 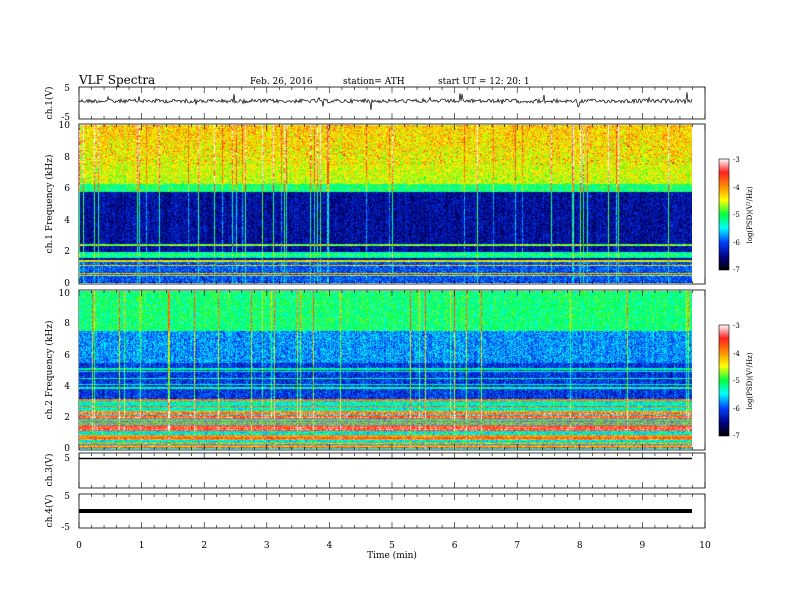 I want to click on date-label: Feb. 26, 2016, so click(x=281, y=82).